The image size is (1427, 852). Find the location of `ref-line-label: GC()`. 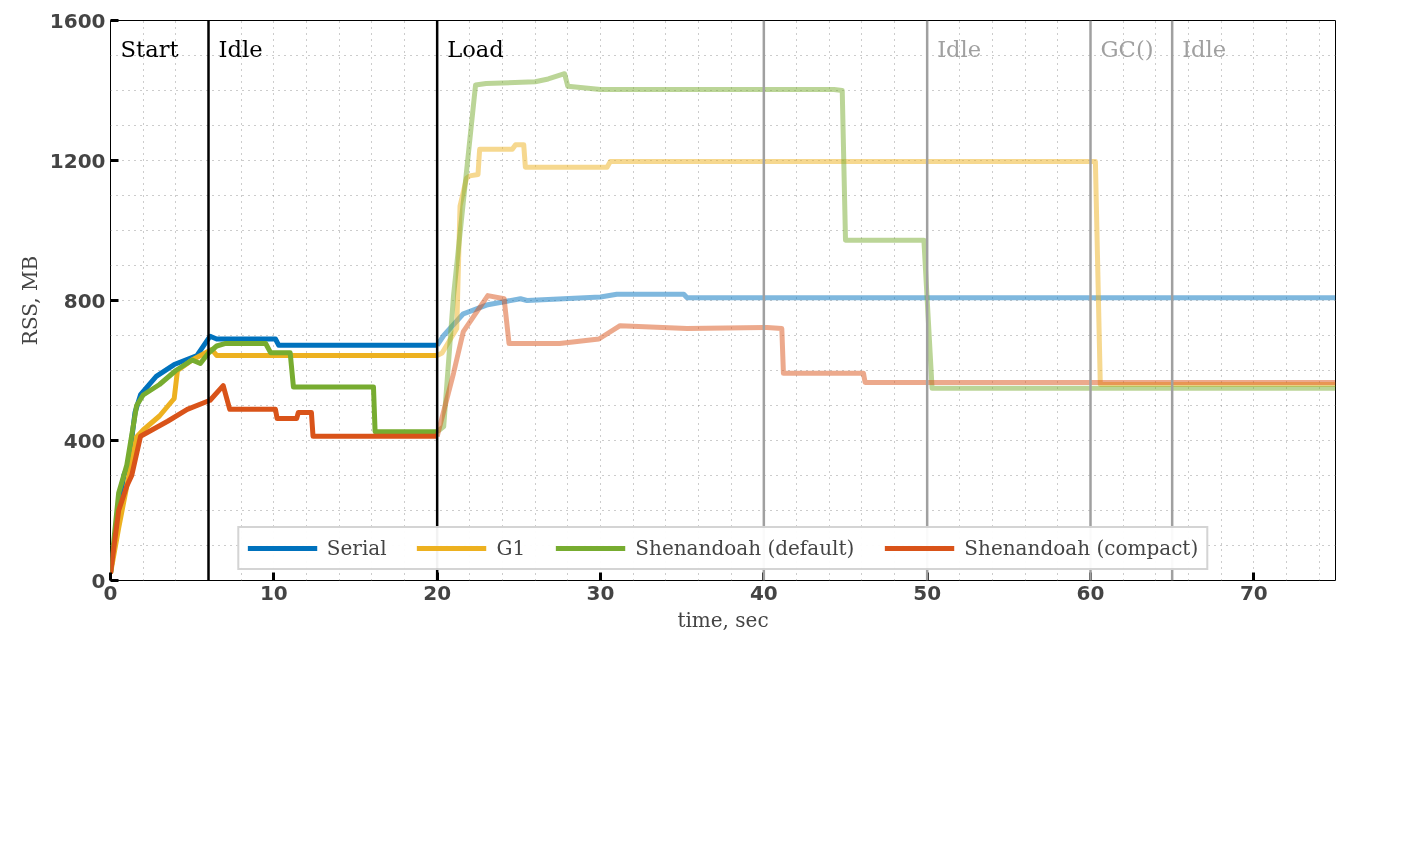

ref-line-label: GC() is located at coordinates (1127, 48).